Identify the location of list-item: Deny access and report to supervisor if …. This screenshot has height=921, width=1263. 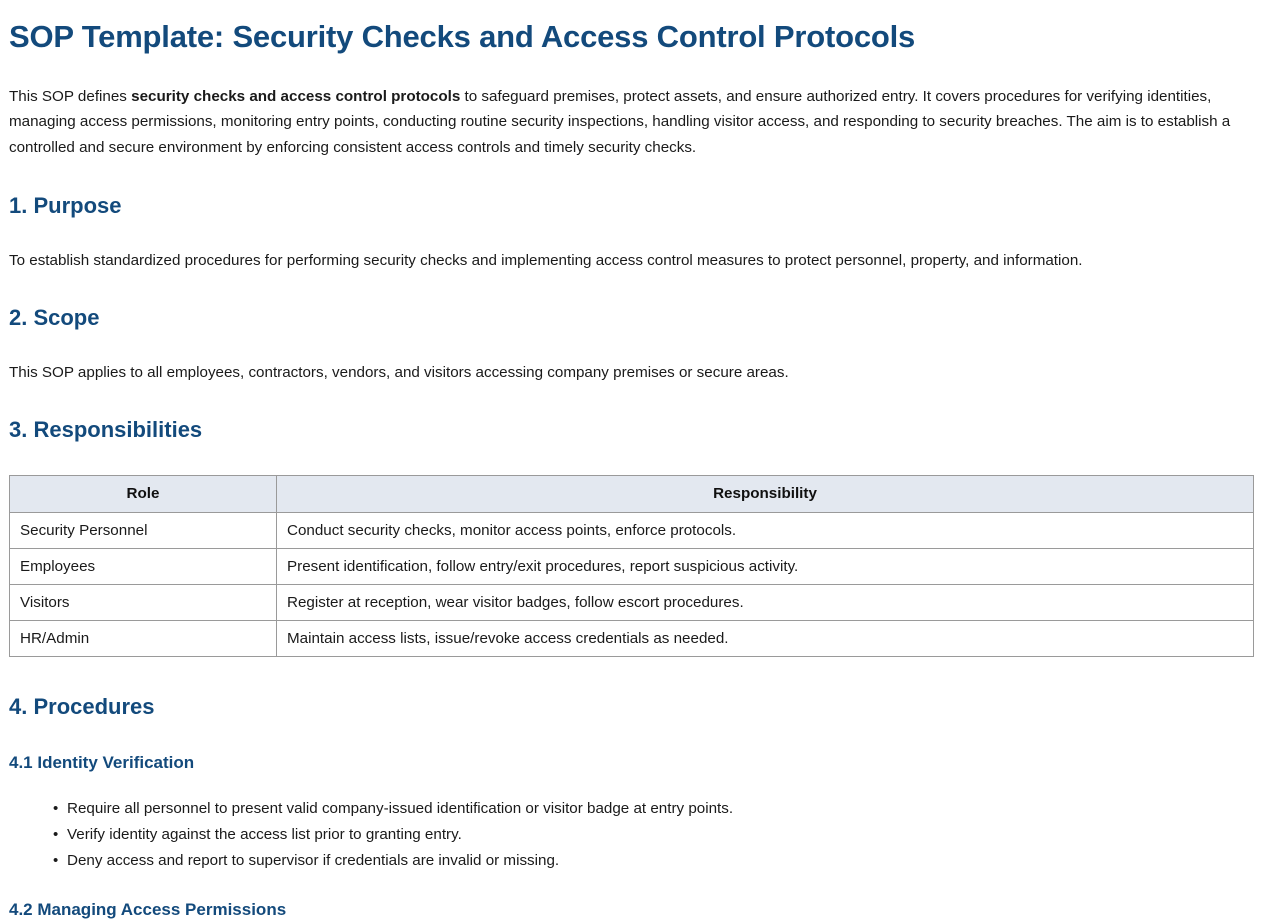
(653, 861).